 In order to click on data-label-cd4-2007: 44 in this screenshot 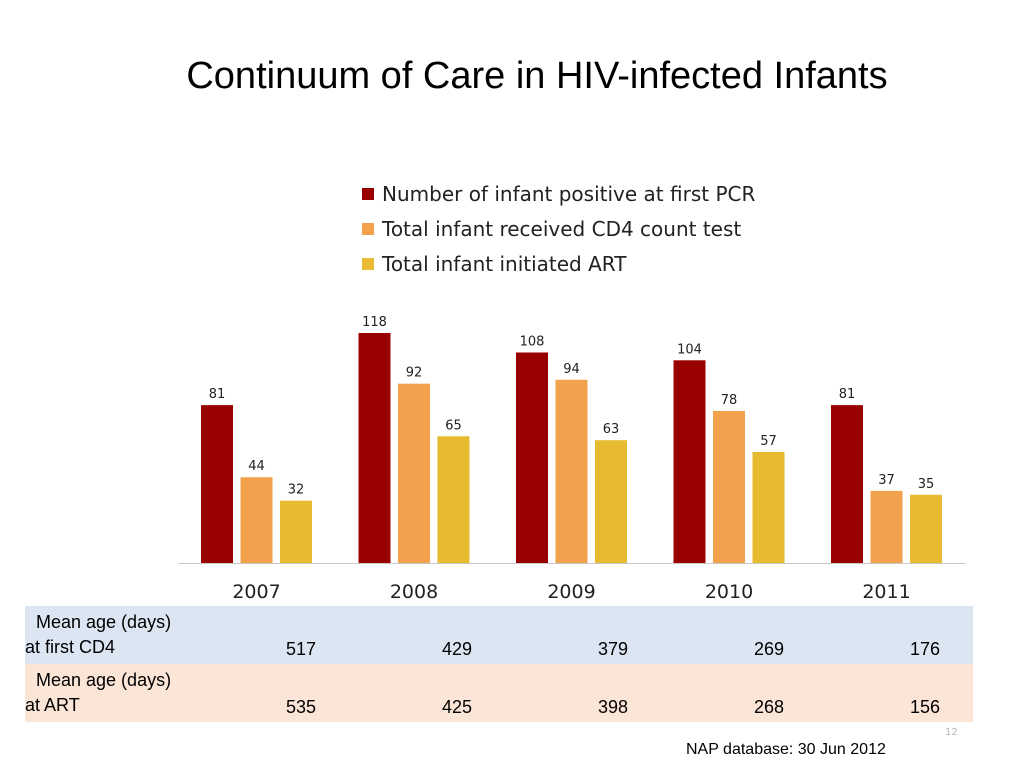, I will do `click(256, 466)`.